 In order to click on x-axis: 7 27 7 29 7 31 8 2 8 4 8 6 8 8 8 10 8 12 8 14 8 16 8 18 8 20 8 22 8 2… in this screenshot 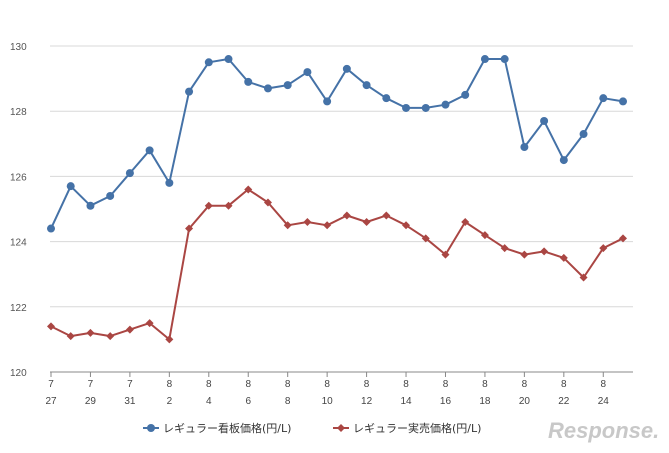, I will do `click(339, 389)`.